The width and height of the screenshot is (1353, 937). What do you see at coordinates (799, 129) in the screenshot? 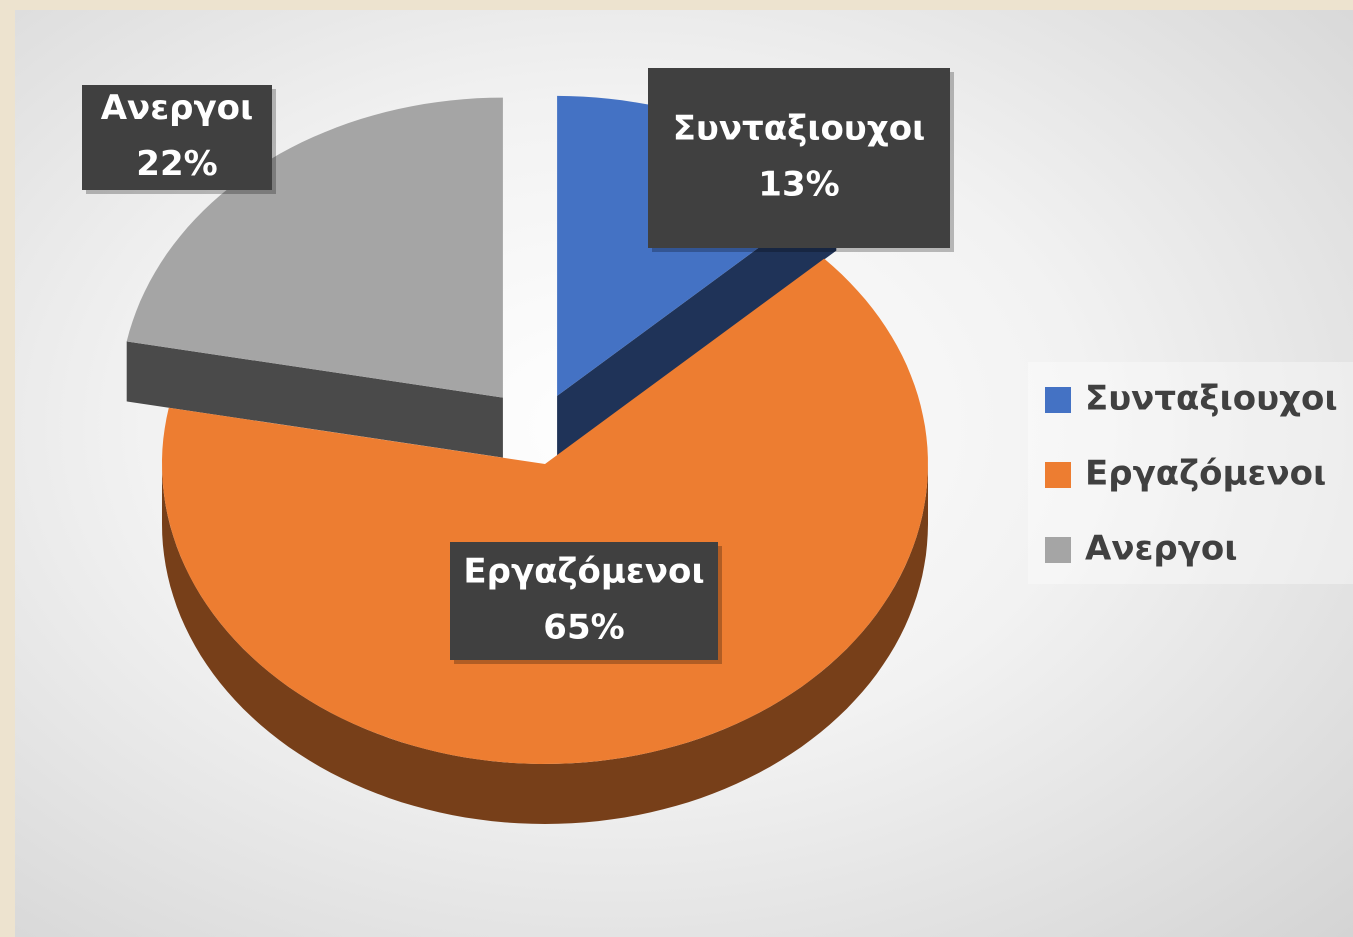
I see `data-label-name: Συνταξιουχοι` at bounding box center [799, 129].